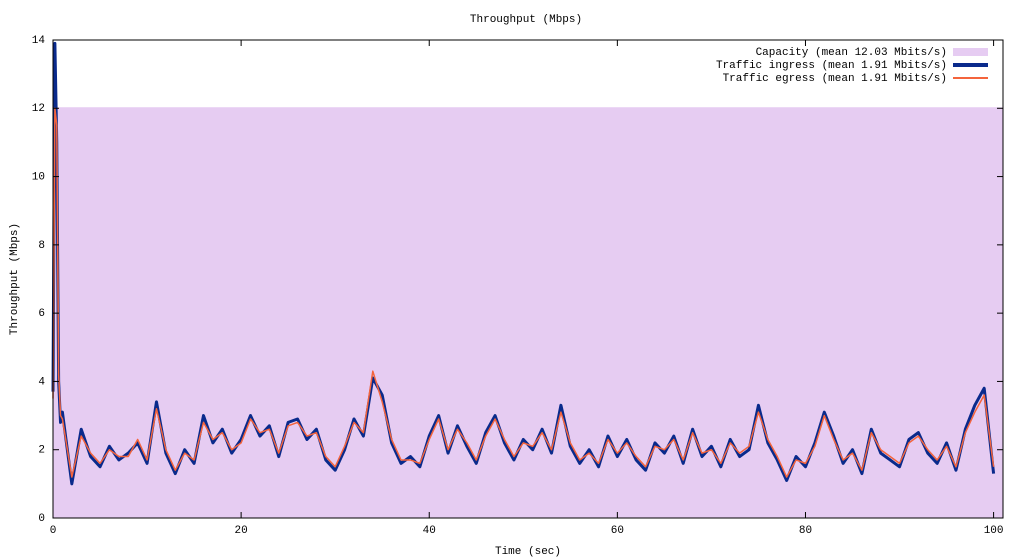 Image resolution: width=1024 pixels, height=560 pixels. I want to click on chart-title: Throughput (Mbps), so click(526, 20).